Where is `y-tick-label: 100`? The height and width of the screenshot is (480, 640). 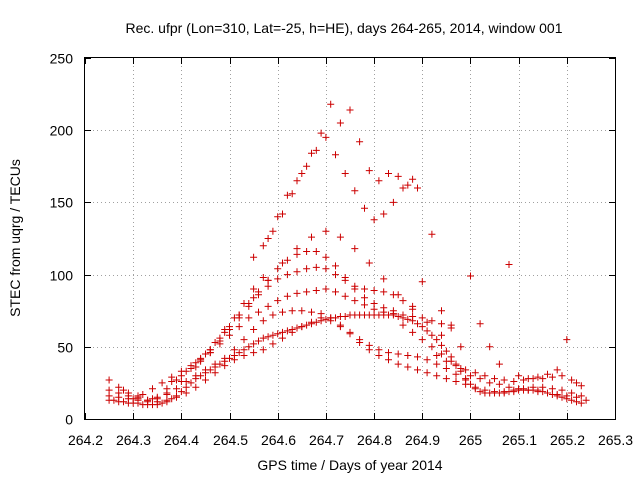
y-tick-label: 100 is located at coordinates (62, 276).